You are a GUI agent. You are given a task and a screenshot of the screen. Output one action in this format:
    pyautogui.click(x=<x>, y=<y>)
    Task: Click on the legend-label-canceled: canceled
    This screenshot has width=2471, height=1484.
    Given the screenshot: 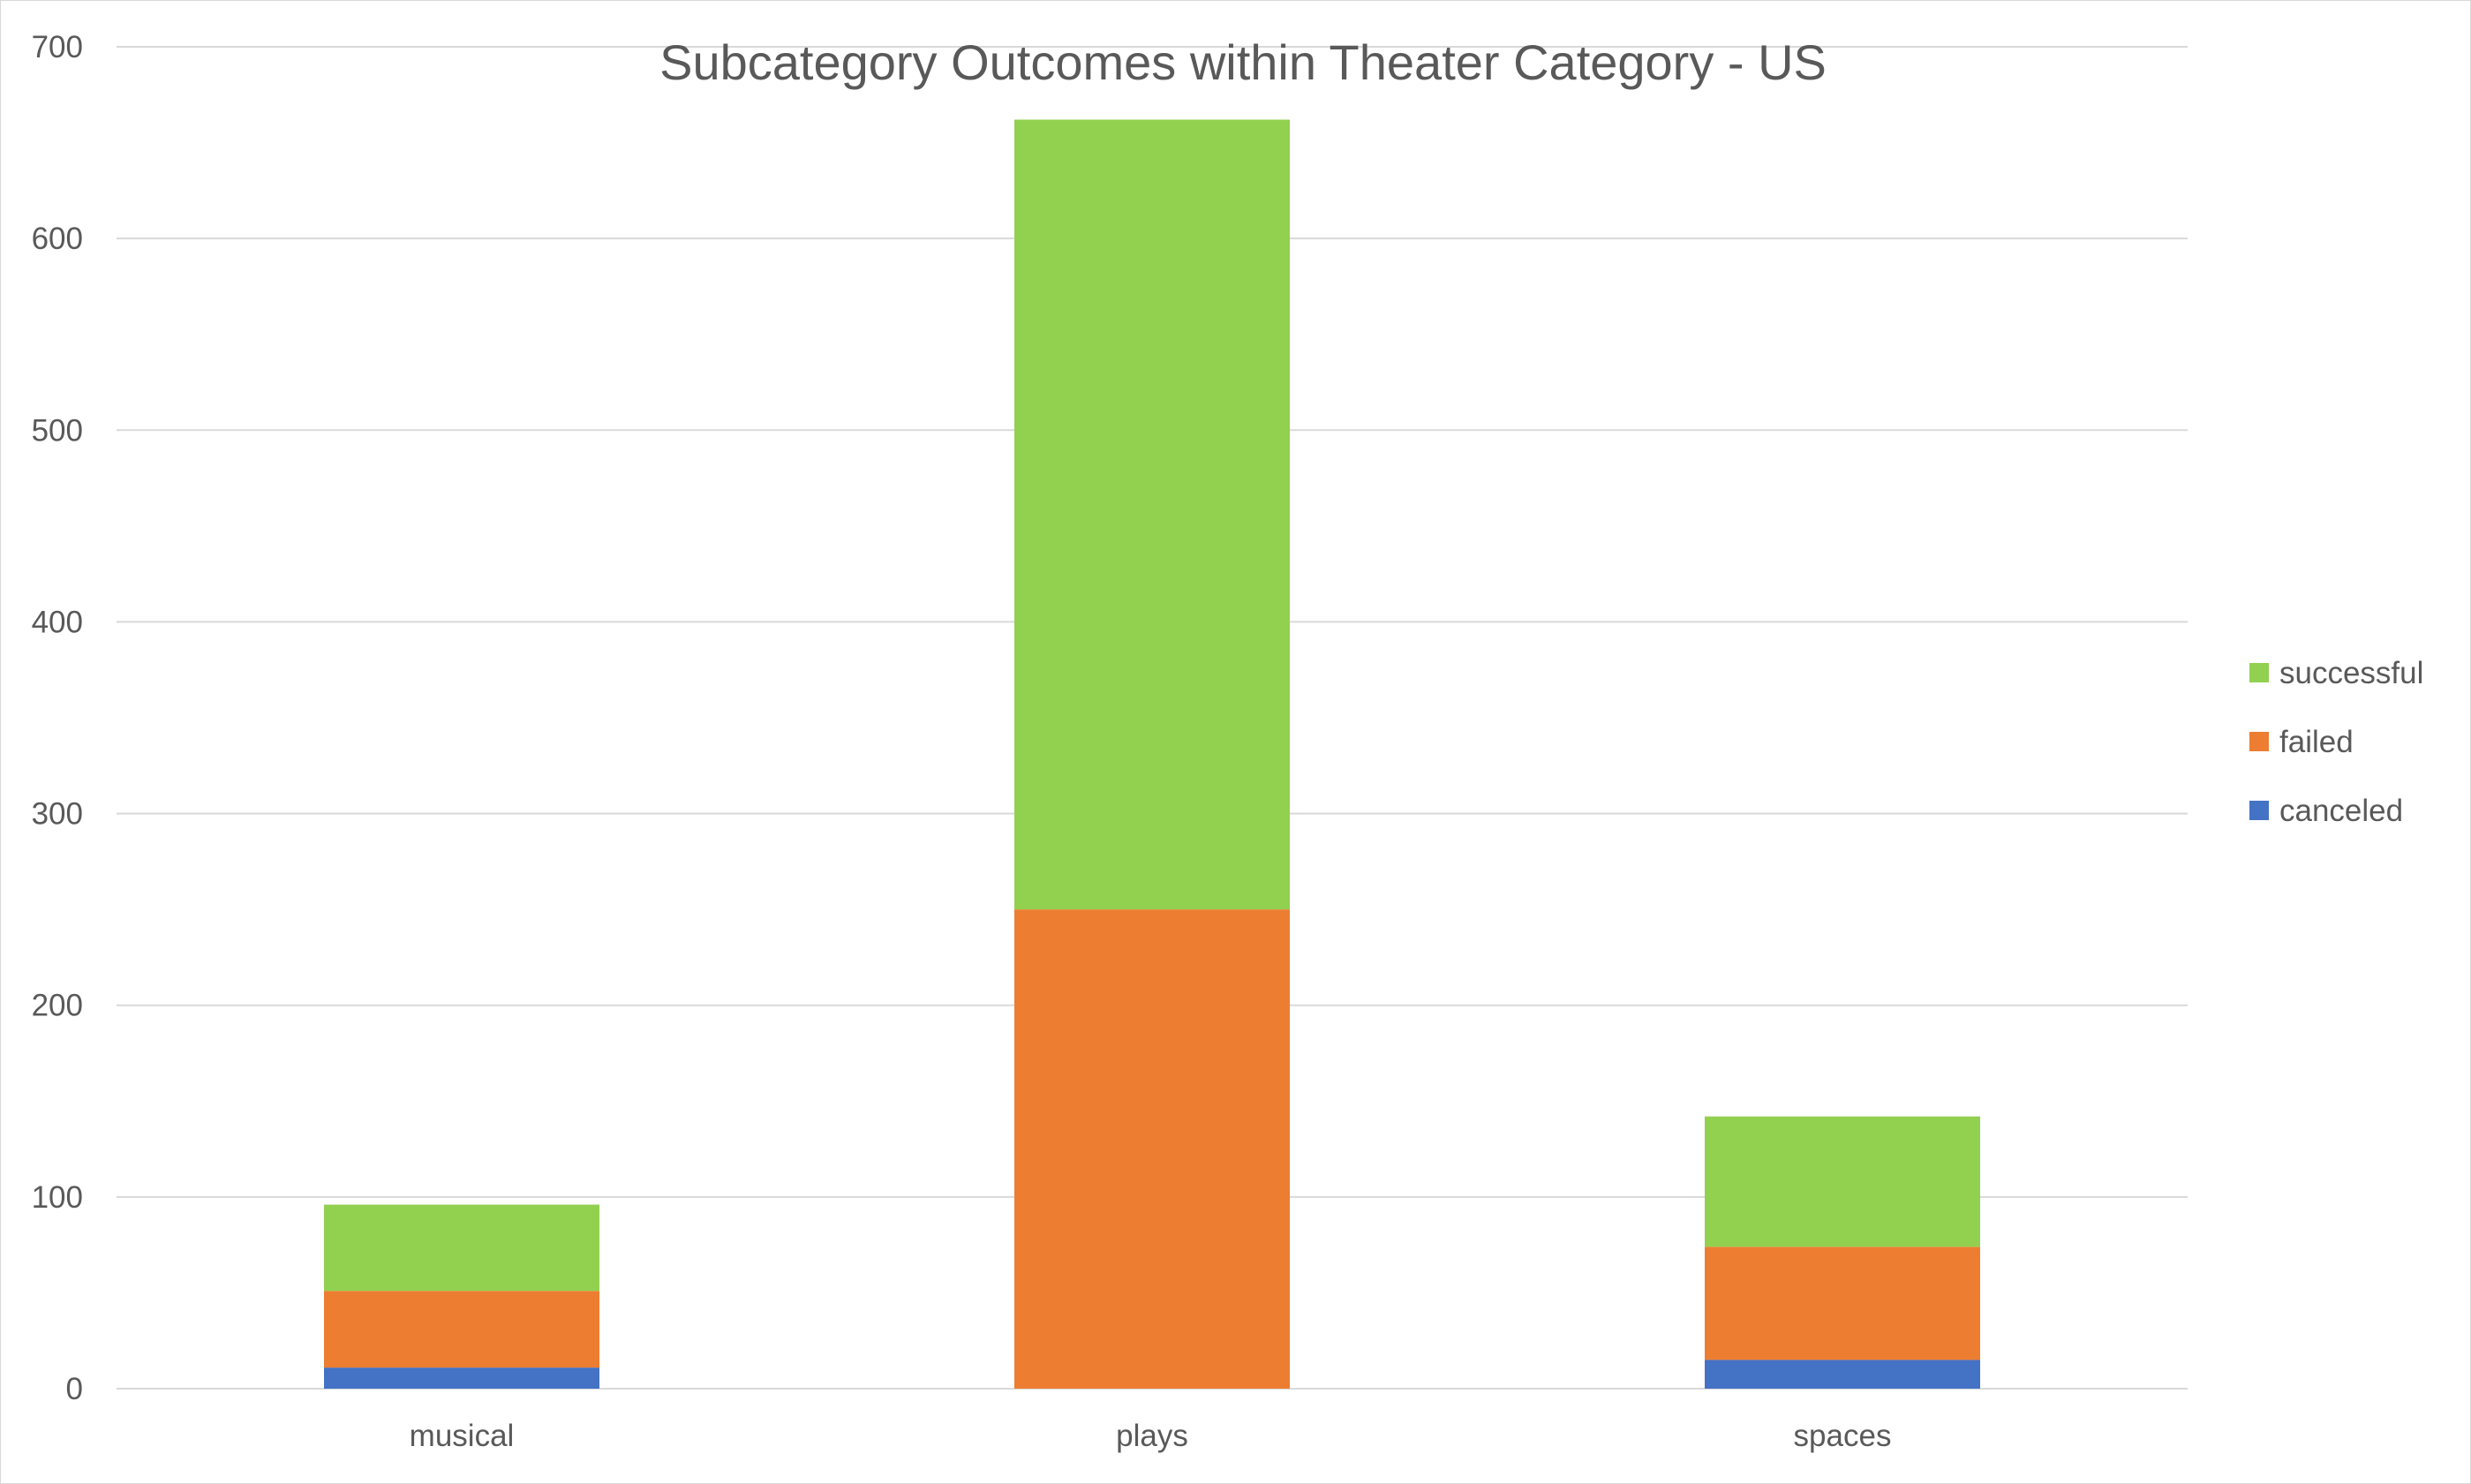 What is the action you would take?
    pyautogui.click(x=2341, y=811)
    